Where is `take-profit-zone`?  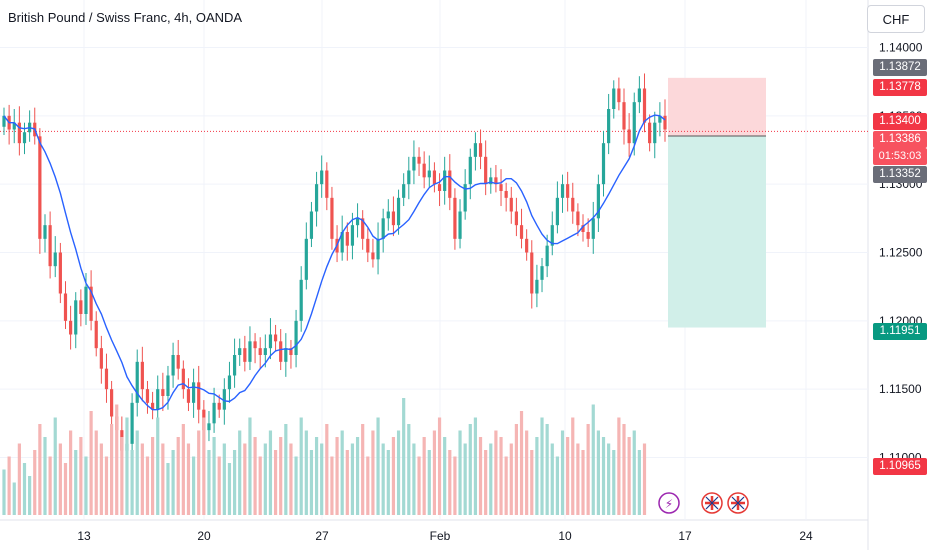
take-profit-zone is located at coordinates (717, 232).